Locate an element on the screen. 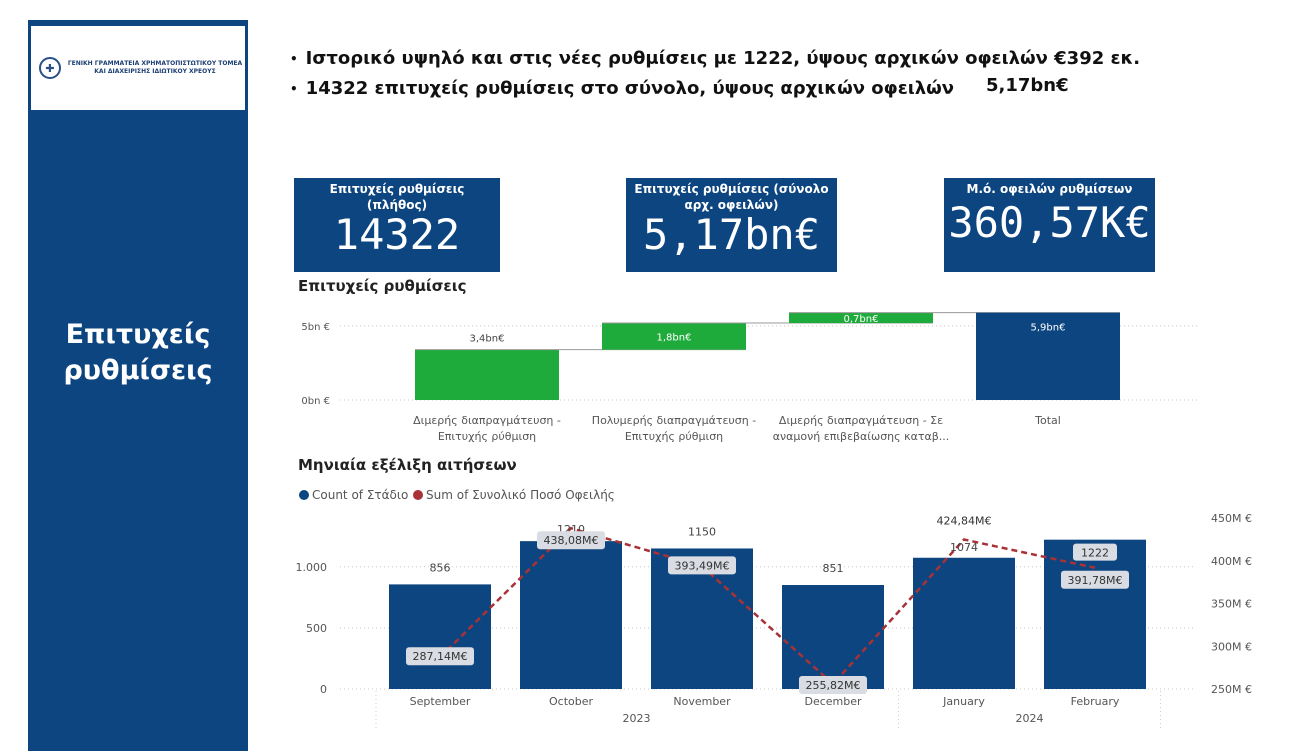 This screenshot has width=1315, height=751. combo-count-label: 1150 is located at coordinates (702, 531).